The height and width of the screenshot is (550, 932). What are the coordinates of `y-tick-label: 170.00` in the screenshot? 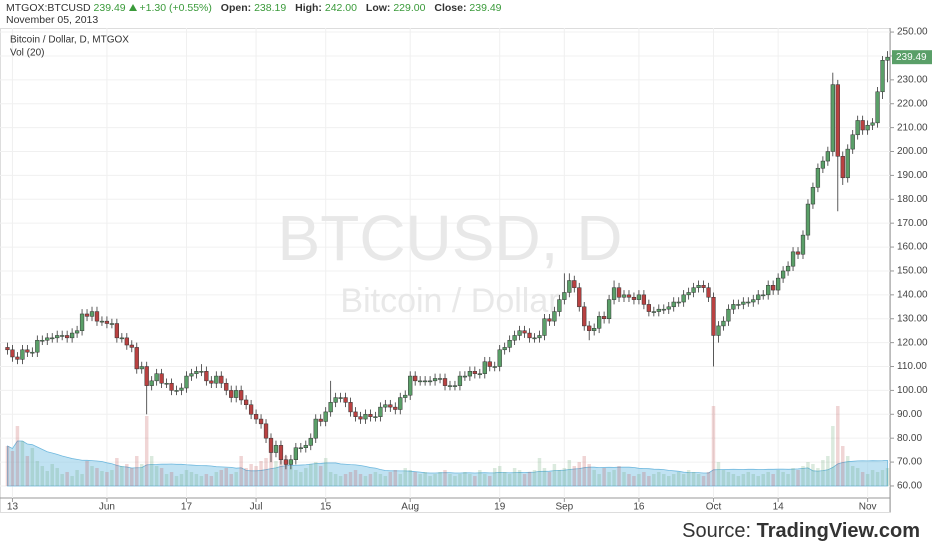 It's located at (912, 223).